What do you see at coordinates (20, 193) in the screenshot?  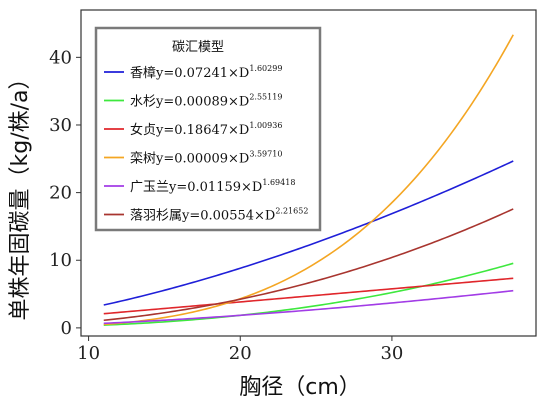 I see `y-axis-title: 单株年固碳量（kg/株/a）` at bounding box center [20, 193].